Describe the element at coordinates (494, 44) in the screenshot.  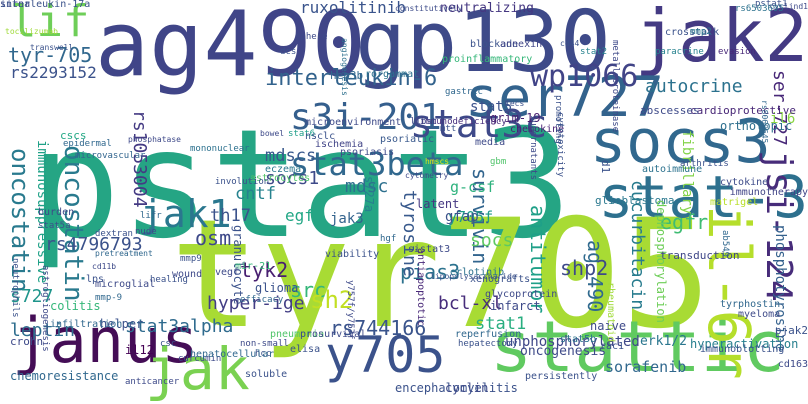
I see `word-blockade: blockade` at that location.